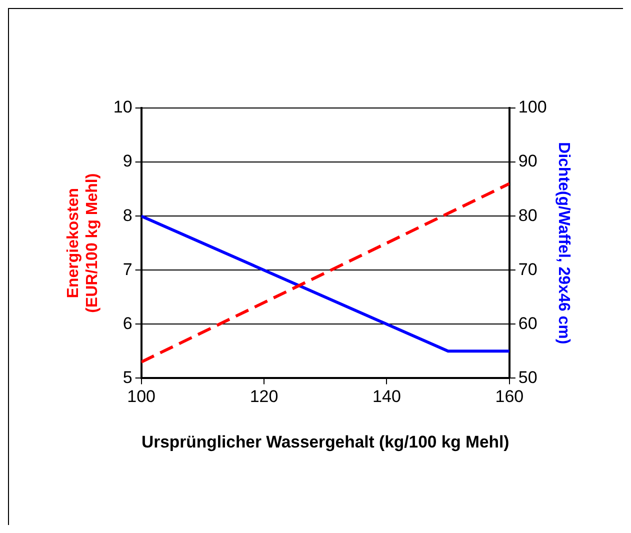 Image resolution: width=631 pixels, height=533 pixels. I want to click on y-tick-label: 6, so click(127, 323).